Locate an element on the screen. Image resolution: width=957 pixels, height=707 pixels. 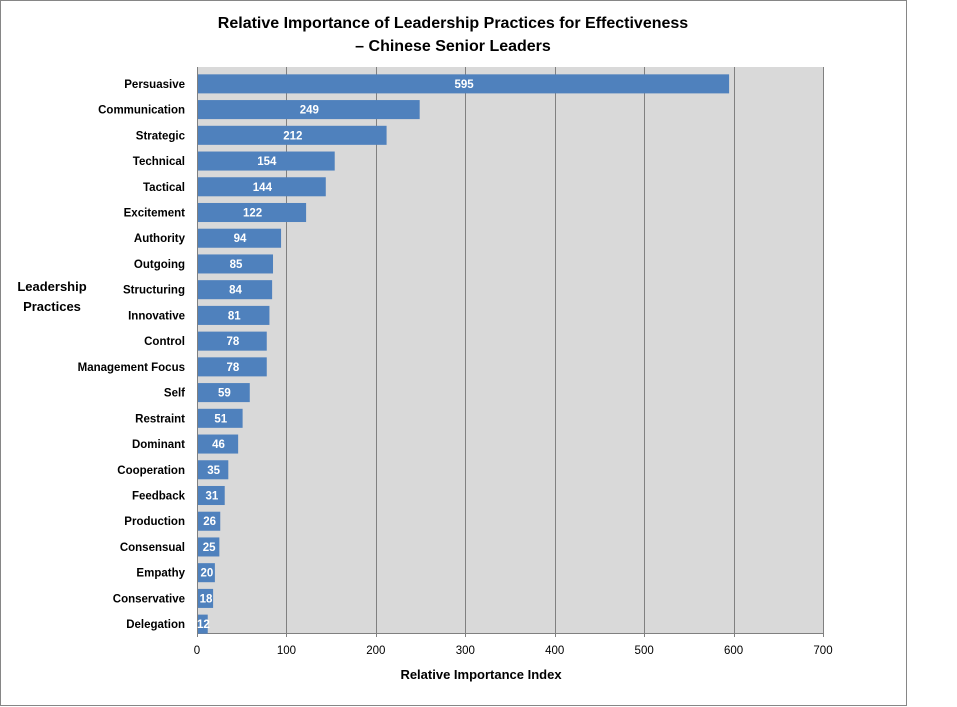
bar-innovative is located at coordinates (234, 315).